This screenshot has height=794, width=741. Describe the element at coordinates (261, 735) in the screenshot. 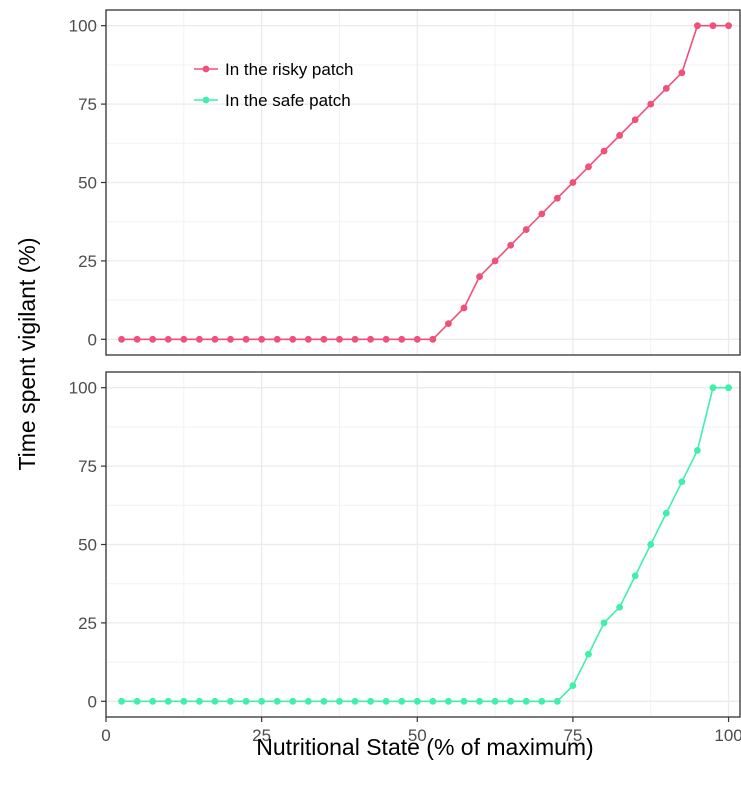

I see `x-tick-label: 25` at that location.